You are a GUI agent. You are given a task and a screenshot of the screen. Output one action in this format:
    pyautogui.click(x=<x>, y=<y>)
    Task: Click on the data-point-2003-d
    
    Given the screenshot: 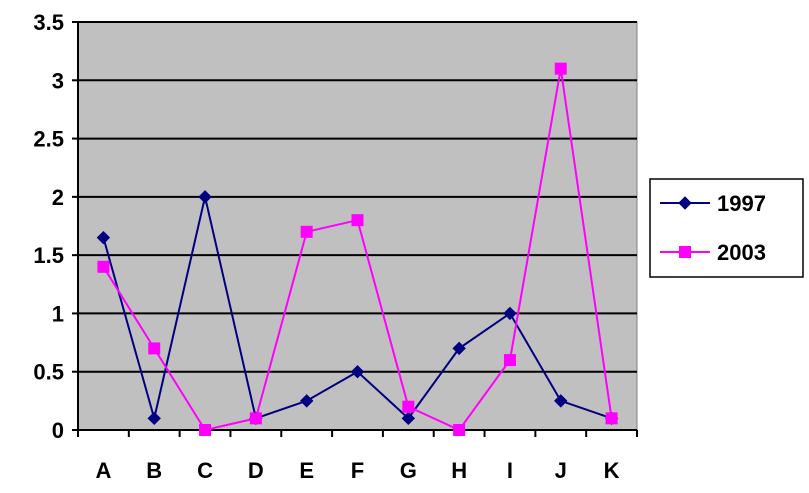 What is the action you would take?
    pyautogui.click(x=255, y=418)
    